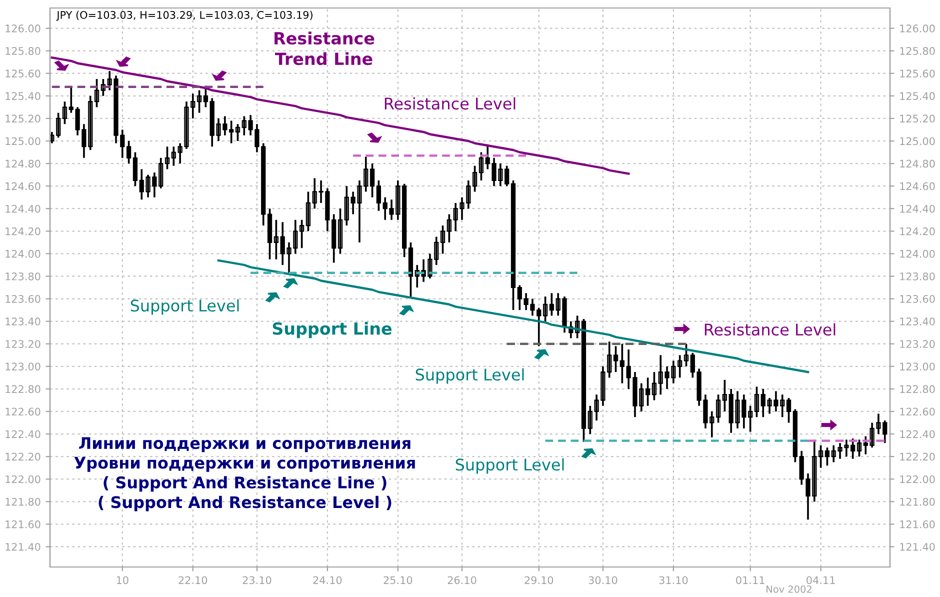 The width and height of the screenshot is (940, 597). What do you see at coordinates (673, 580) in the screenshot?
I see `x-tick-label: 31.10` at bounding box center [673, 580].